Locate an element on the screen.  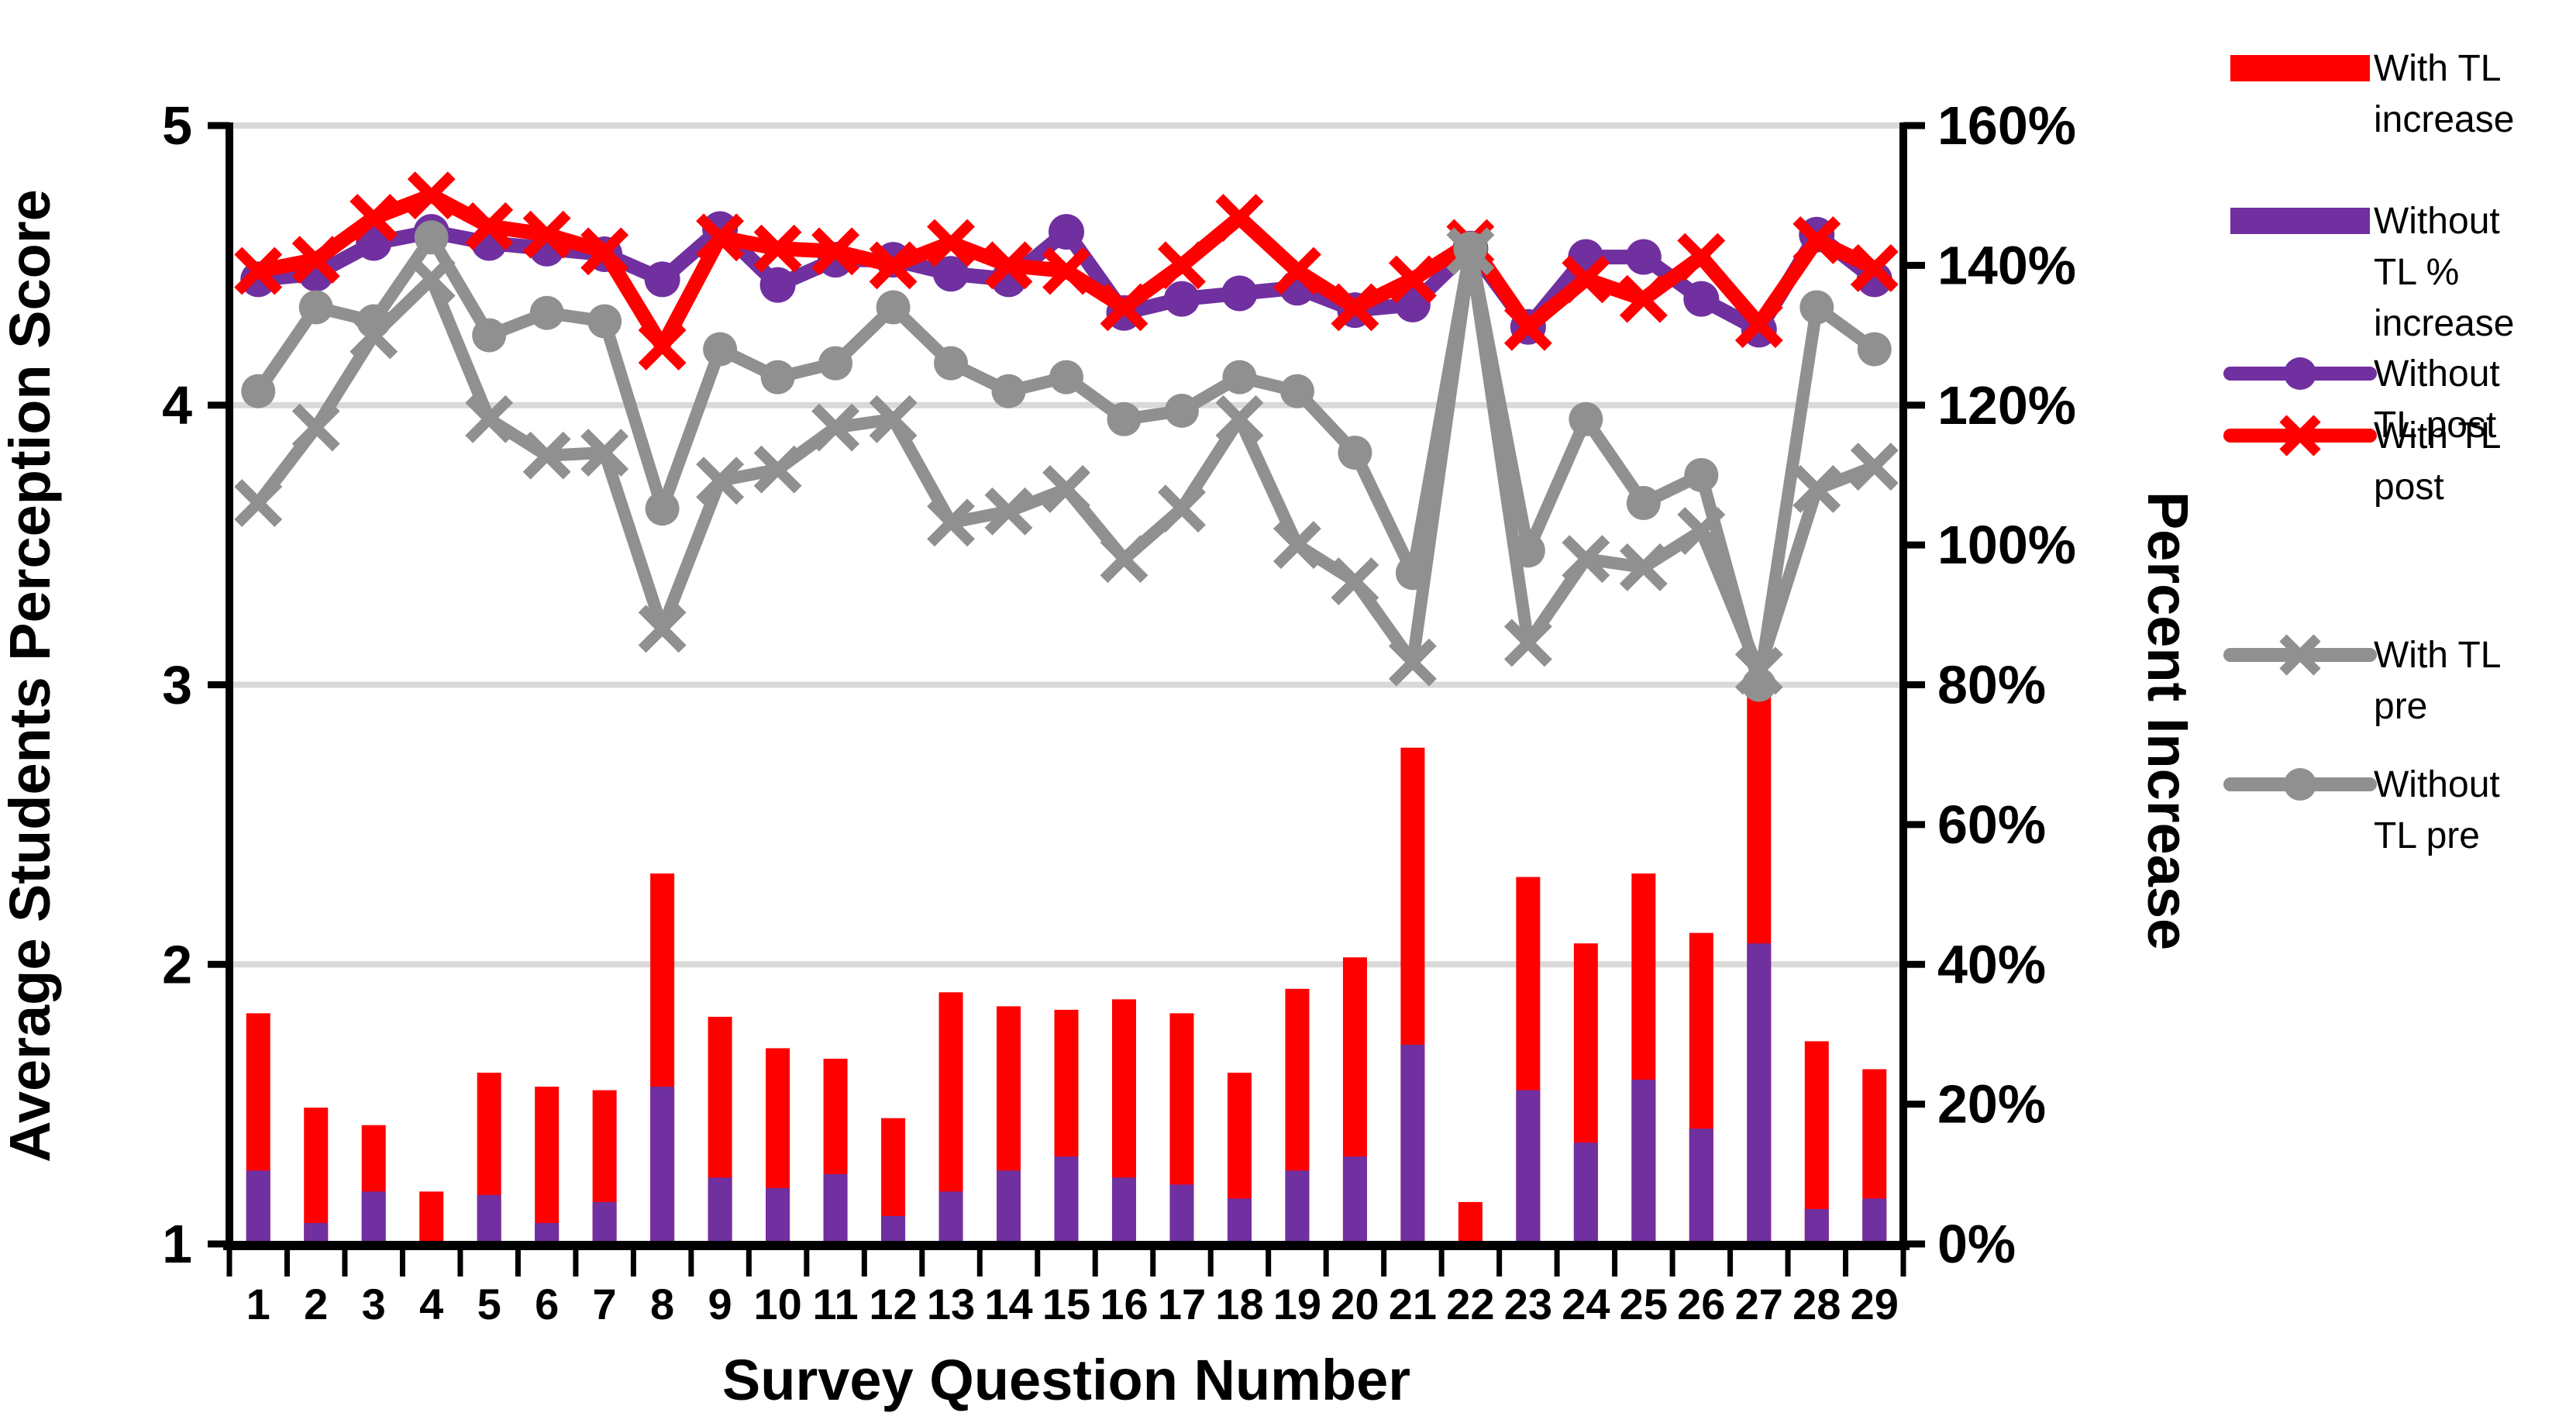
legend-label-line: post is located at coordinates (2409, 487).